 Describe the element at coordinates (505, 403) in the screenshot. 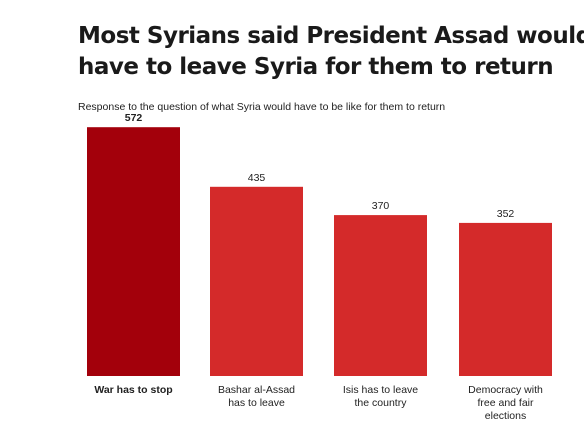

I see `category-label-3-line-1: free and fair` at that location.